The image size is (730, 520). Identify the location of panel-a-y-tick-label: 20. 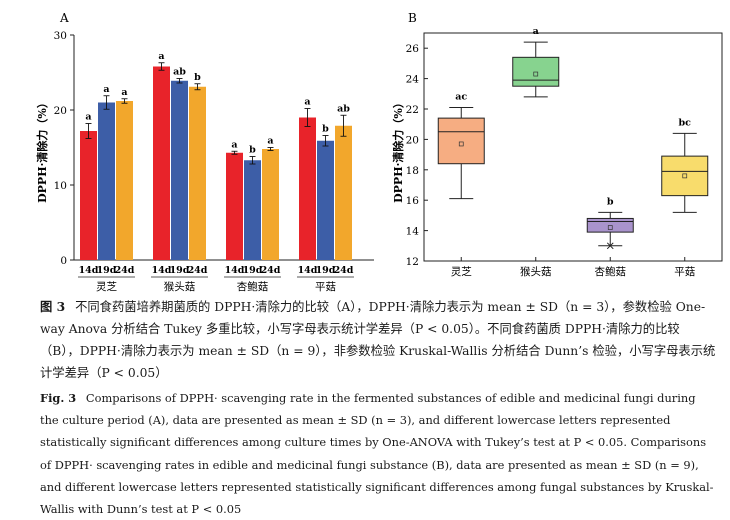
(60, 111).